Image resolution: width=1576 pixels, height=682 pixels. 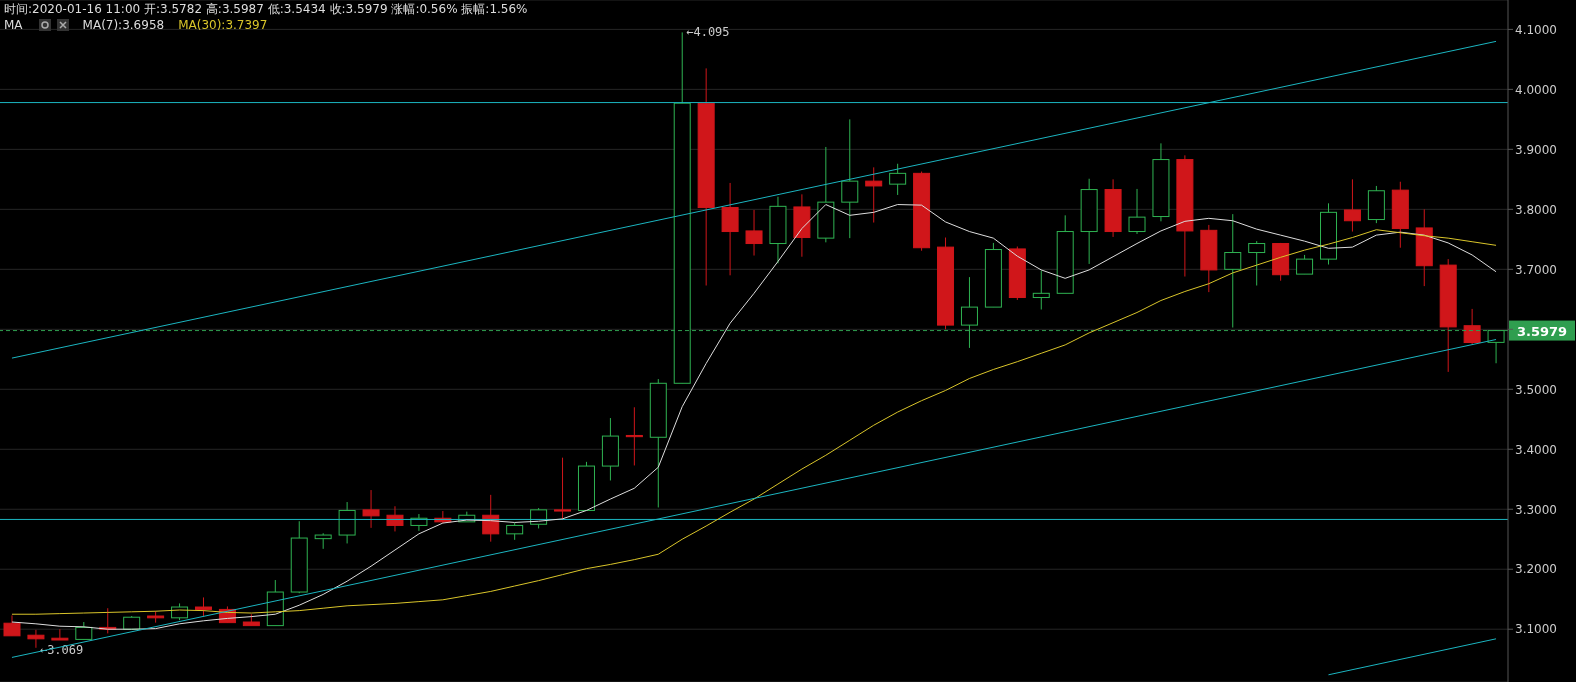 I want to click on y-tick-label: 3.8000, so click(x=1536, y=209).